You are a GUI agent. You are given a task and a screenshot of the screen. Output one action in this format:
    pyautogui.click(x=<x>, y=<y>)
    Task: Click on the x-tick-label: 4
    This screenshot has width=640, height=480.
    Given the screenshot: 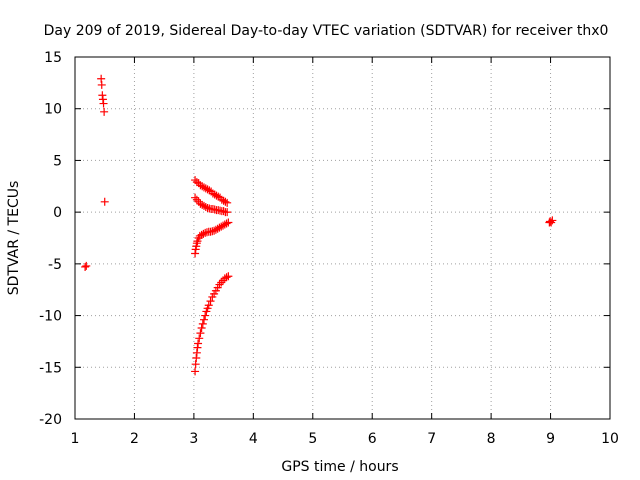 What is the action you would take?
    pyautogui.click(x=253, y=439)
    